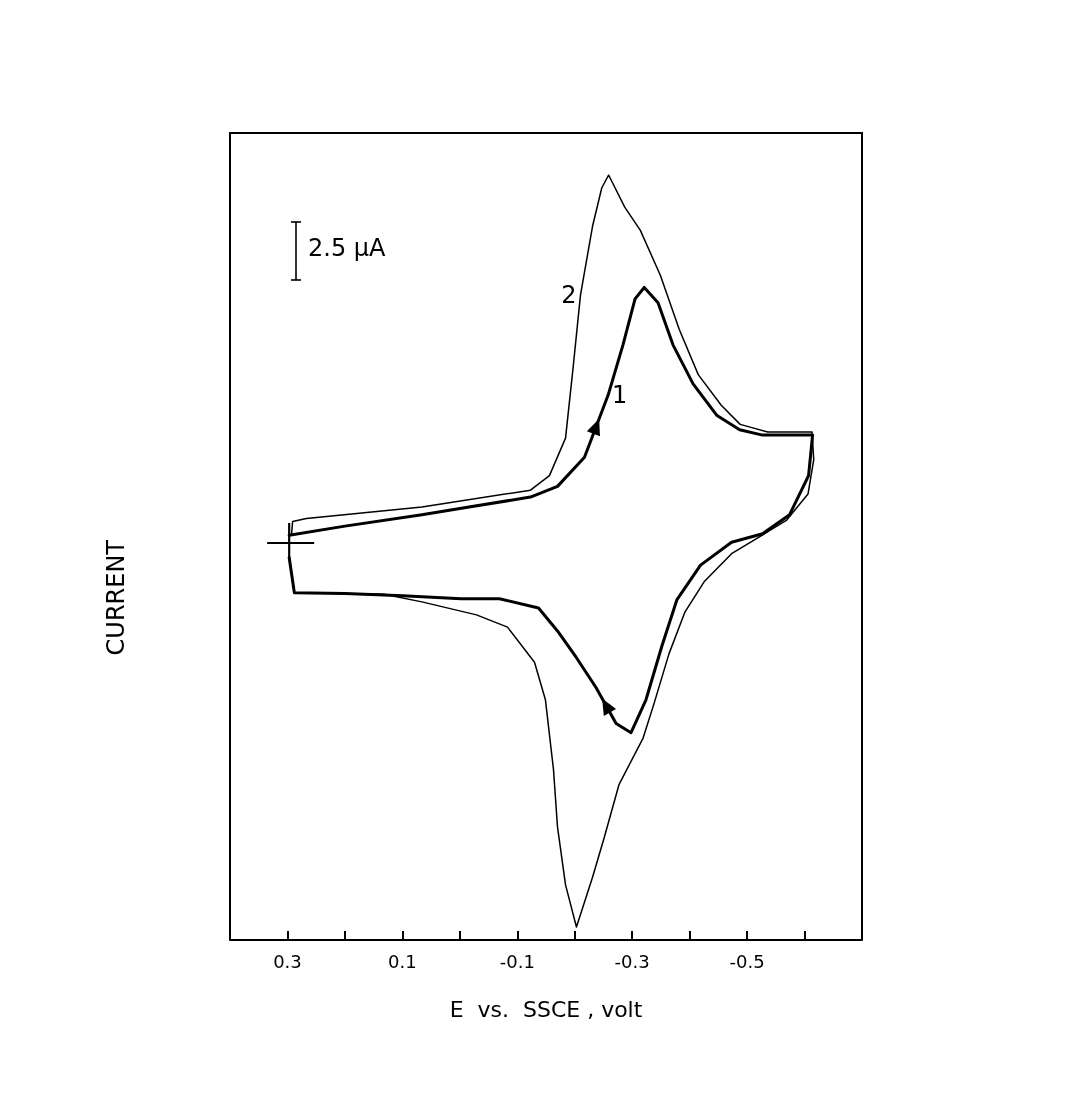 The width and height of the screenshot is (1088, 1120). What do you see at coordinates (517, 961) in the screenshot?
I see `x-tick-label: -0.1` at bounding box center [517, 961].